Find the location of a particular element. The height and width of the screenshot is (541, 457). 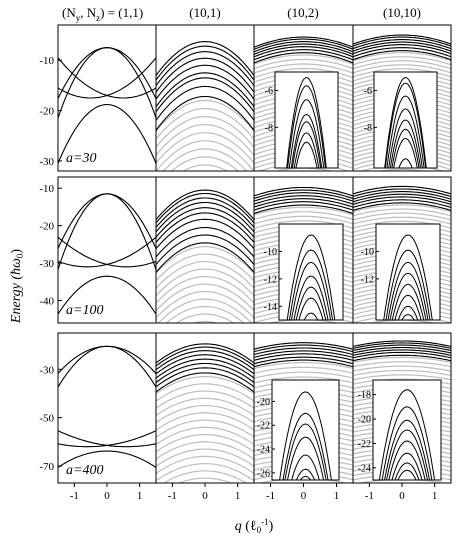

panel-r2-c2 is located at coordinates (205, 259).